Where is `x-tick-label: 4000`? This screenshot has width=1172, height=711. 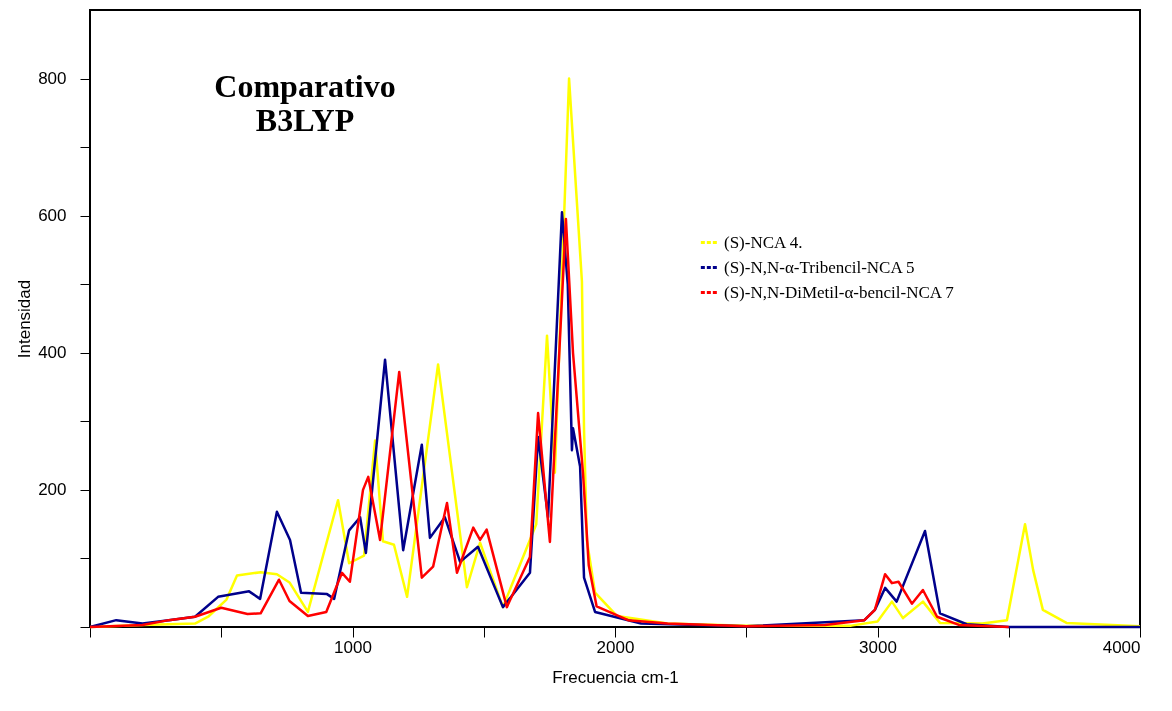 x-tick-label: 4000 is located at coordinates (1121, 647).